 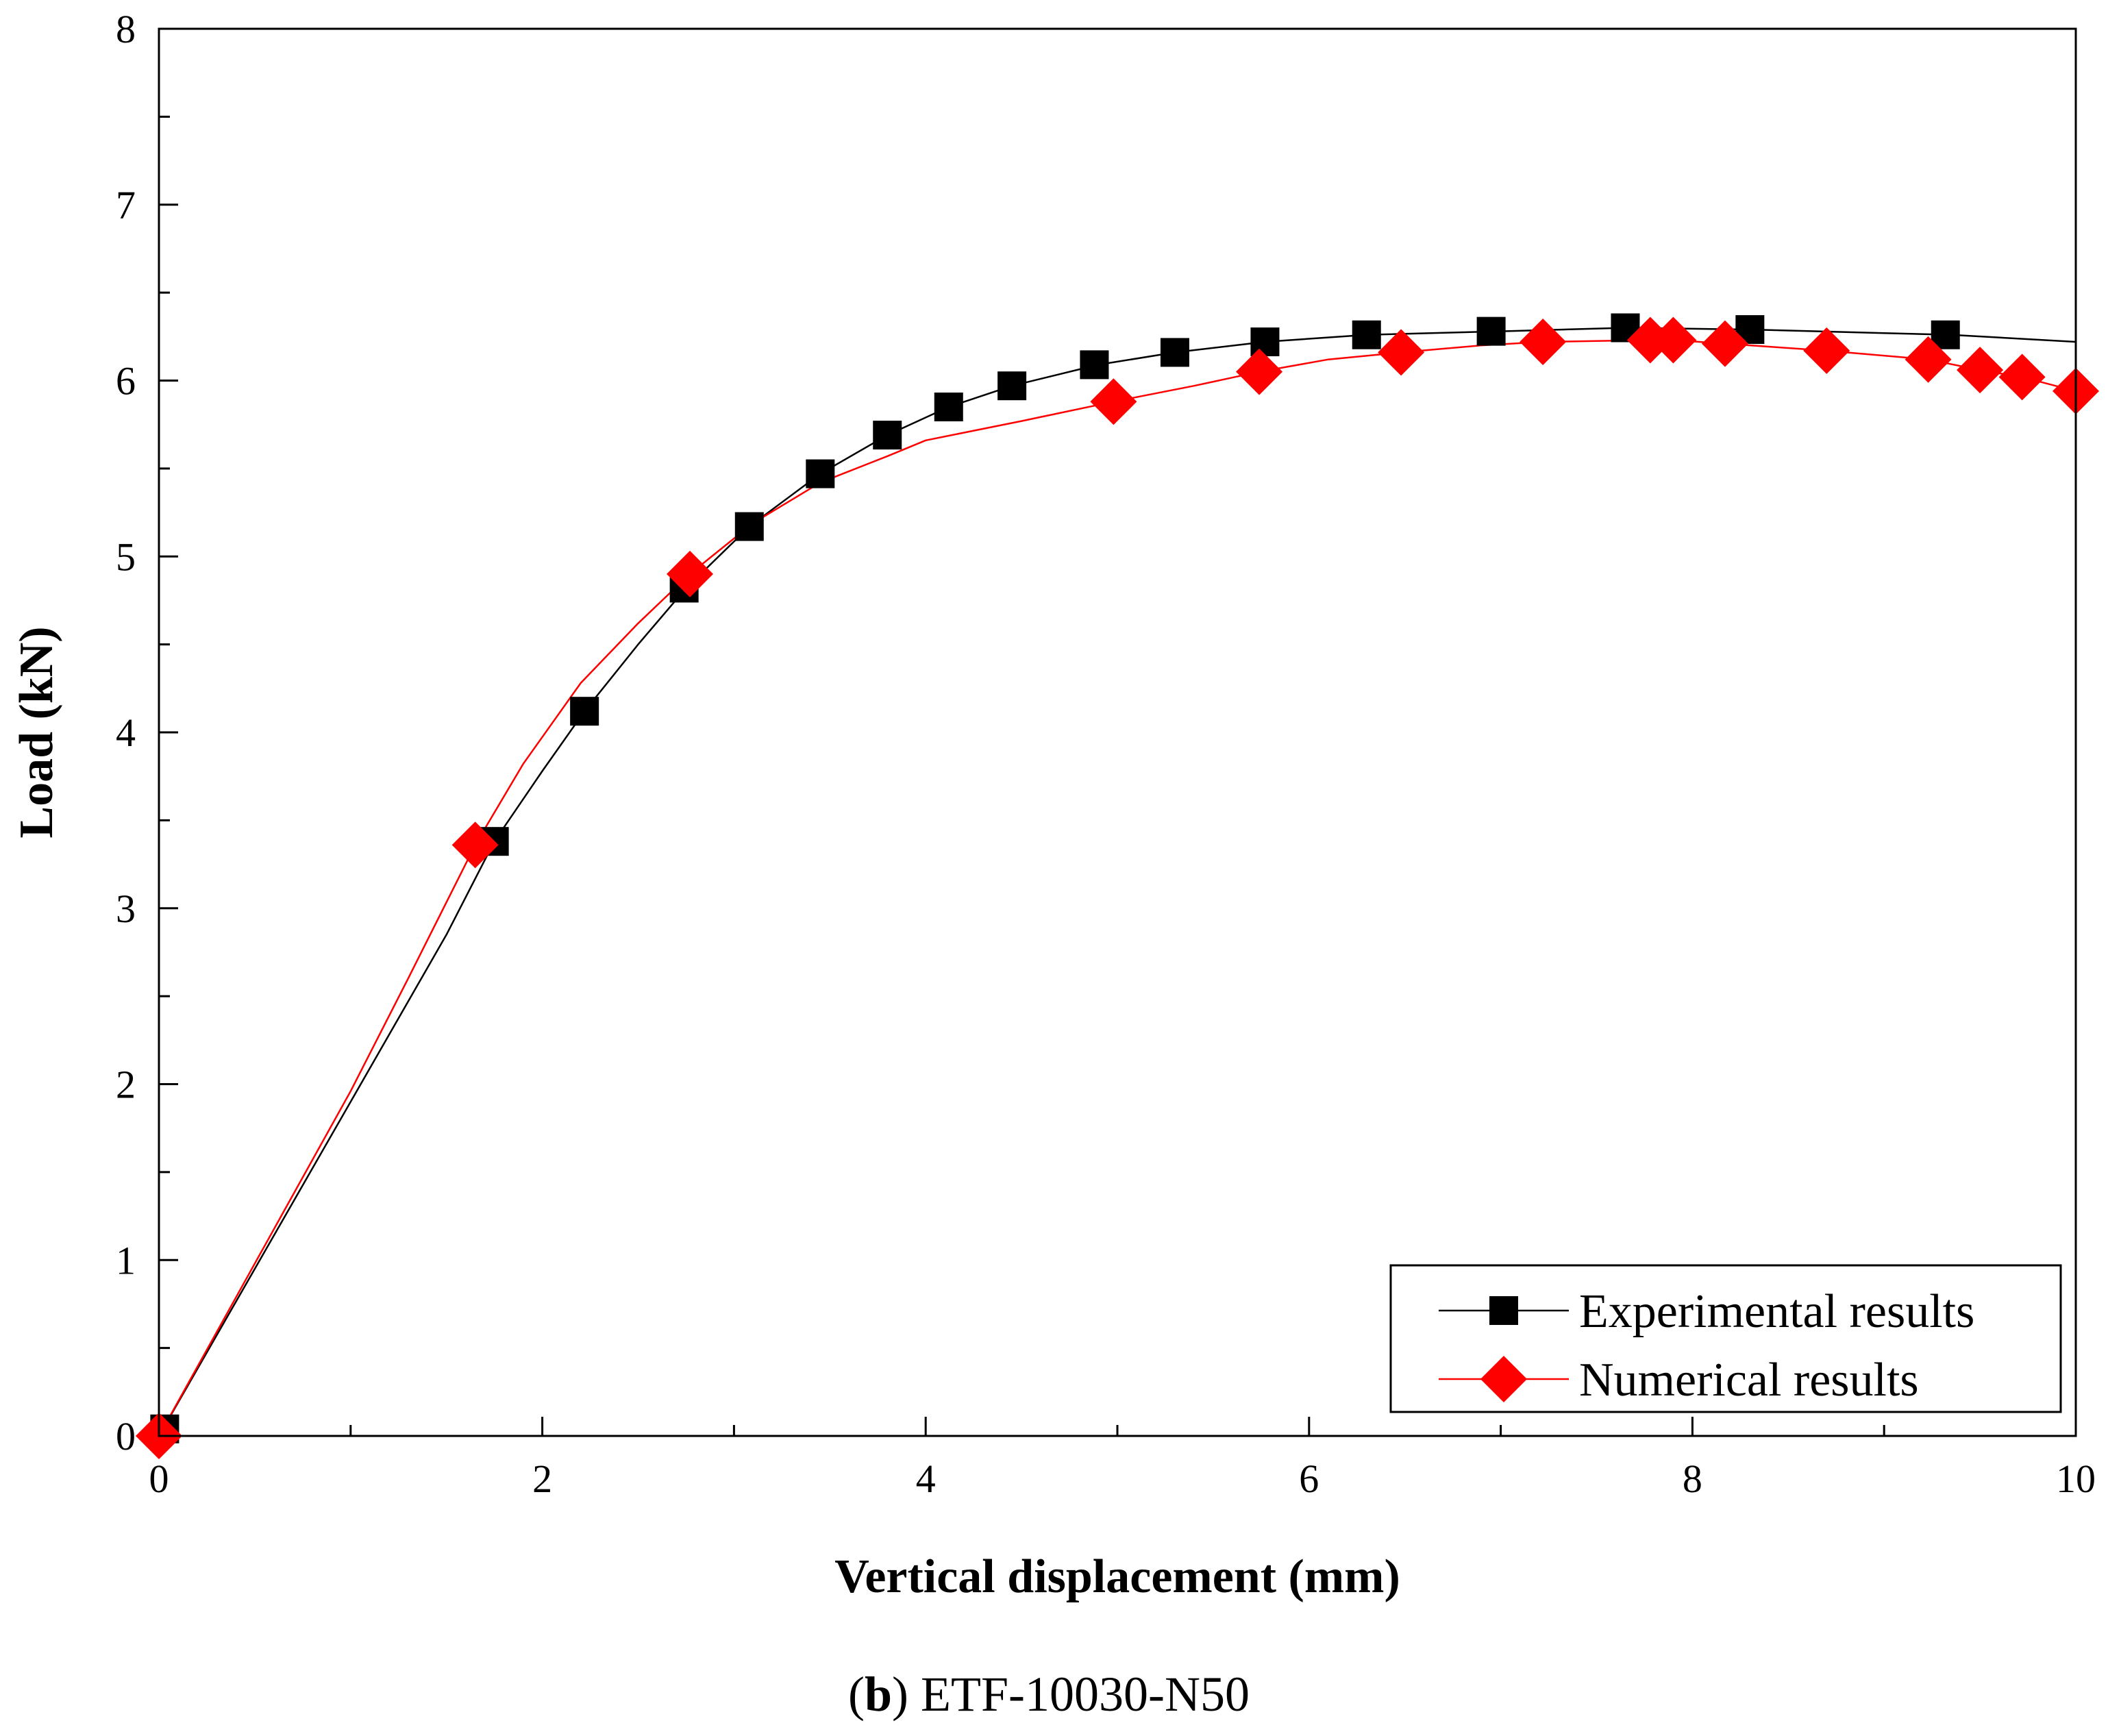 I want to click on x-tick-label: 6, so click(x=1309, y=1479).